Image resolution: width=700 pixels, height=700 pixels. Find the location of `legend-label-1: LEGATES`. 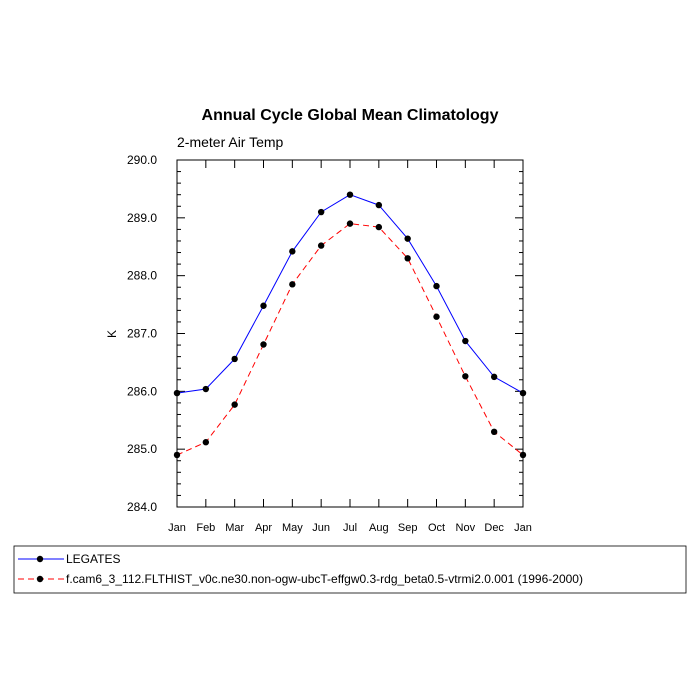

legend-label-1: LEGATES is located at coordinates (93, 559).